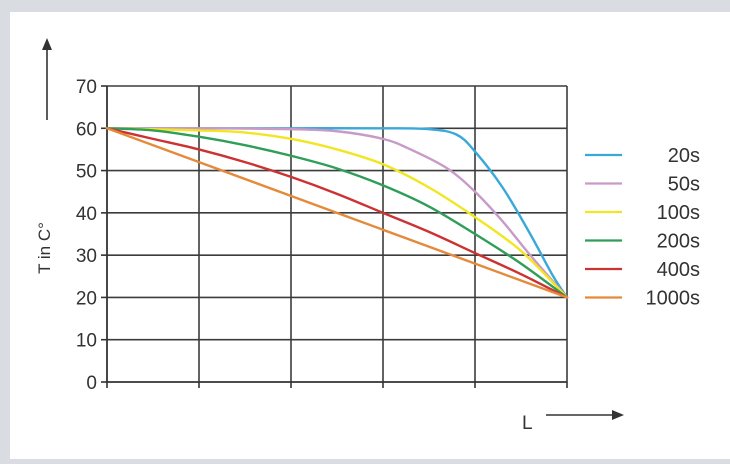 This screenshot has width=730, height=464. What do you see at coordinates (86, 87) in the screenshot?
I see `y-tick-label-70: 70` at bounding box center [86, 87].